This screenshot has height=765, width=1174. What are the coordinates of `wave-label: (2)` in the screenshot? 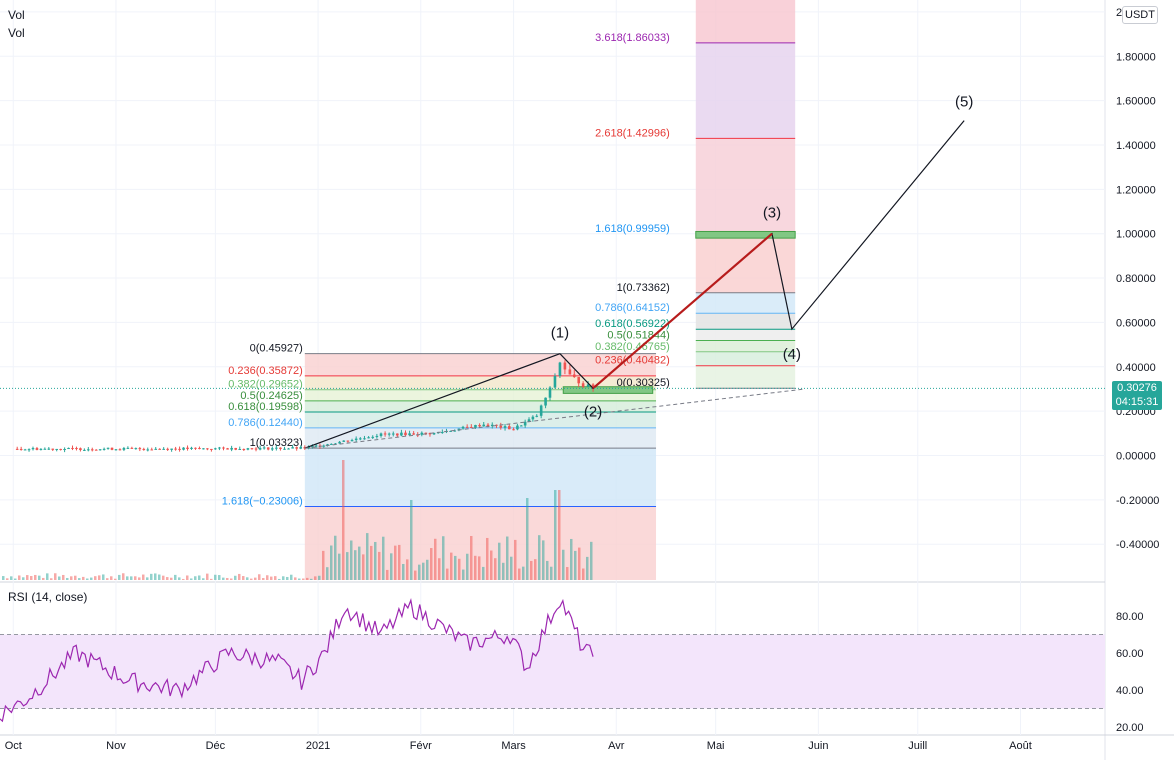 It's located at (593, 411).